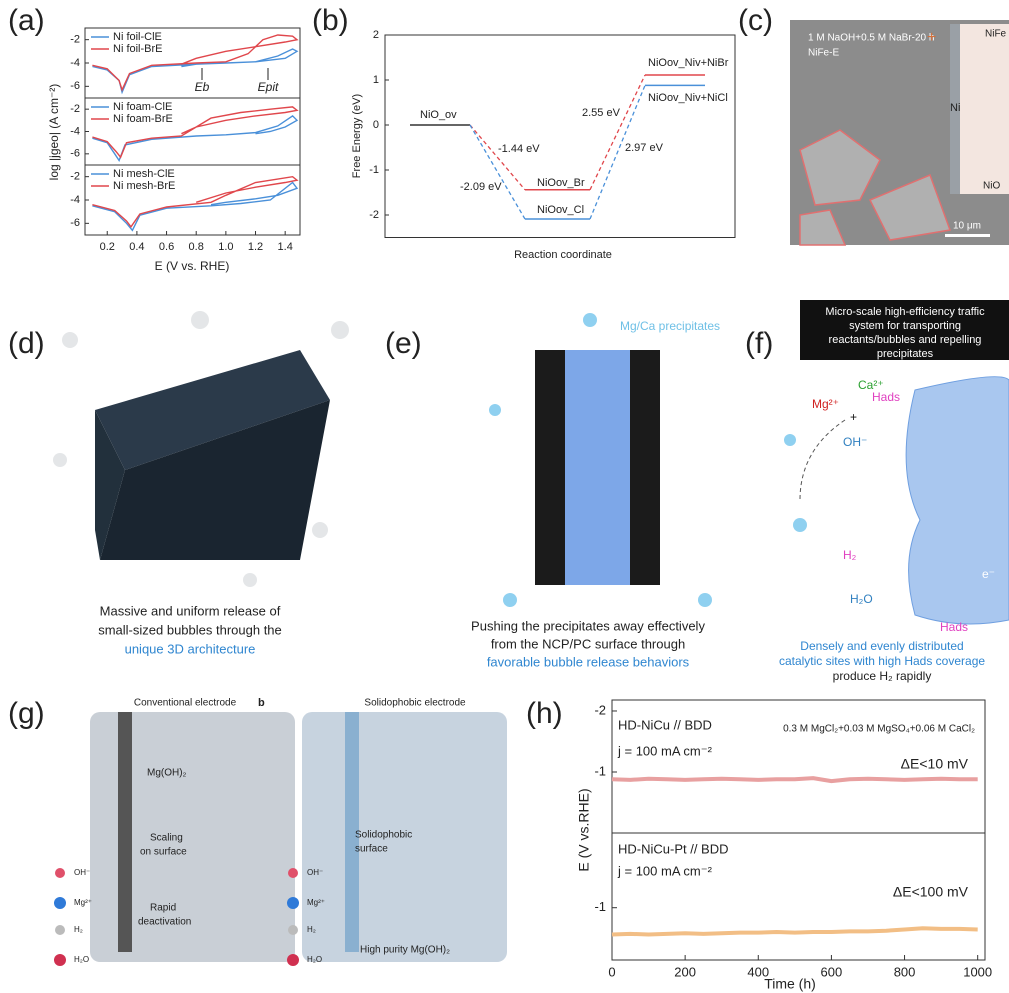 The height and width of the screenshot is (993, 1009). What do you see at coordinates (685, 971) in the screenshot?
I see `x-tick-label: 200` at bounding box center [685, 971].